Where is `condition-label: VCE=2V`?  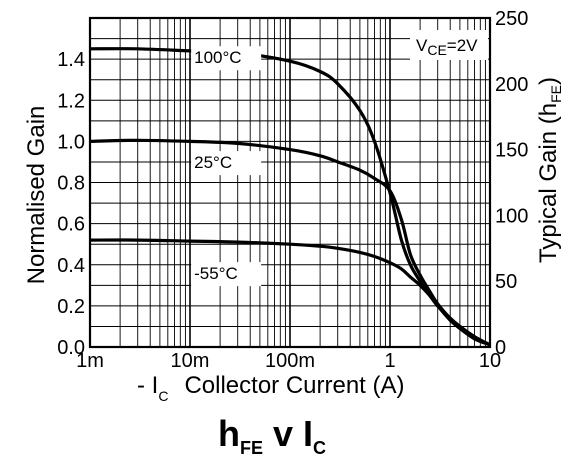 condition-label: VCE=2V is located at coordinates (447, 47).